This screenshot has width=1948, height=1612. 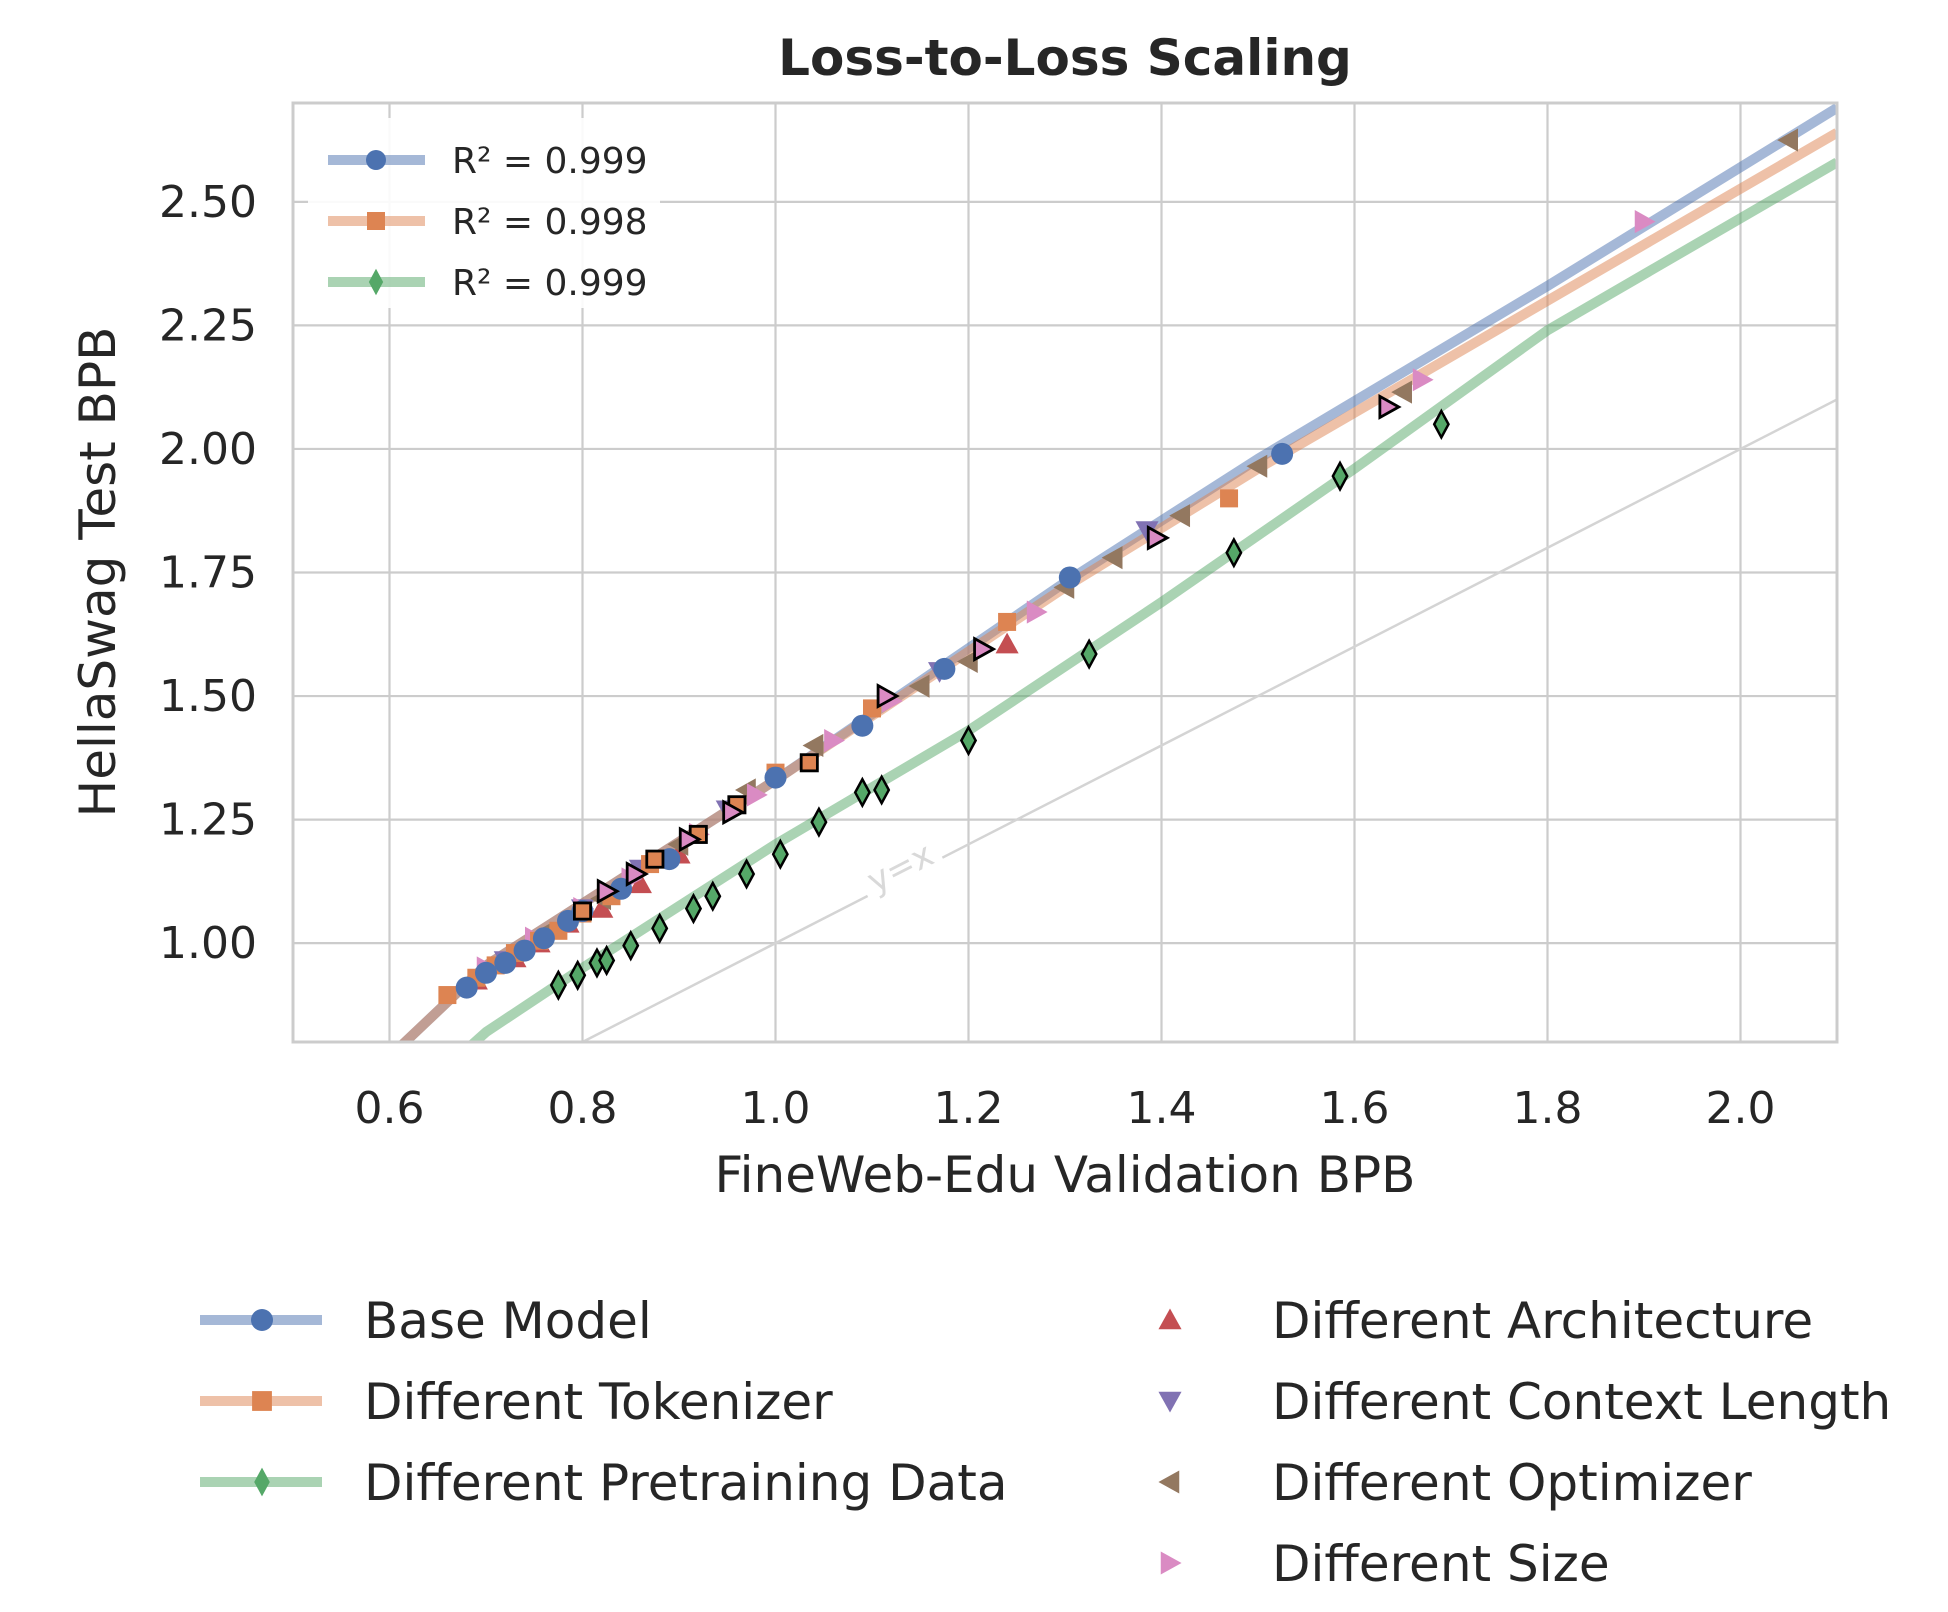 I want to click on y-tick-label: 1.75, so click(x=208, y=573).